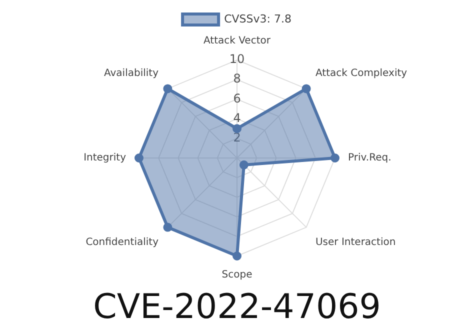  Describe the element at coordinates (237, 79) in the screenshot. I see `y-tick-label: 8` at that location.